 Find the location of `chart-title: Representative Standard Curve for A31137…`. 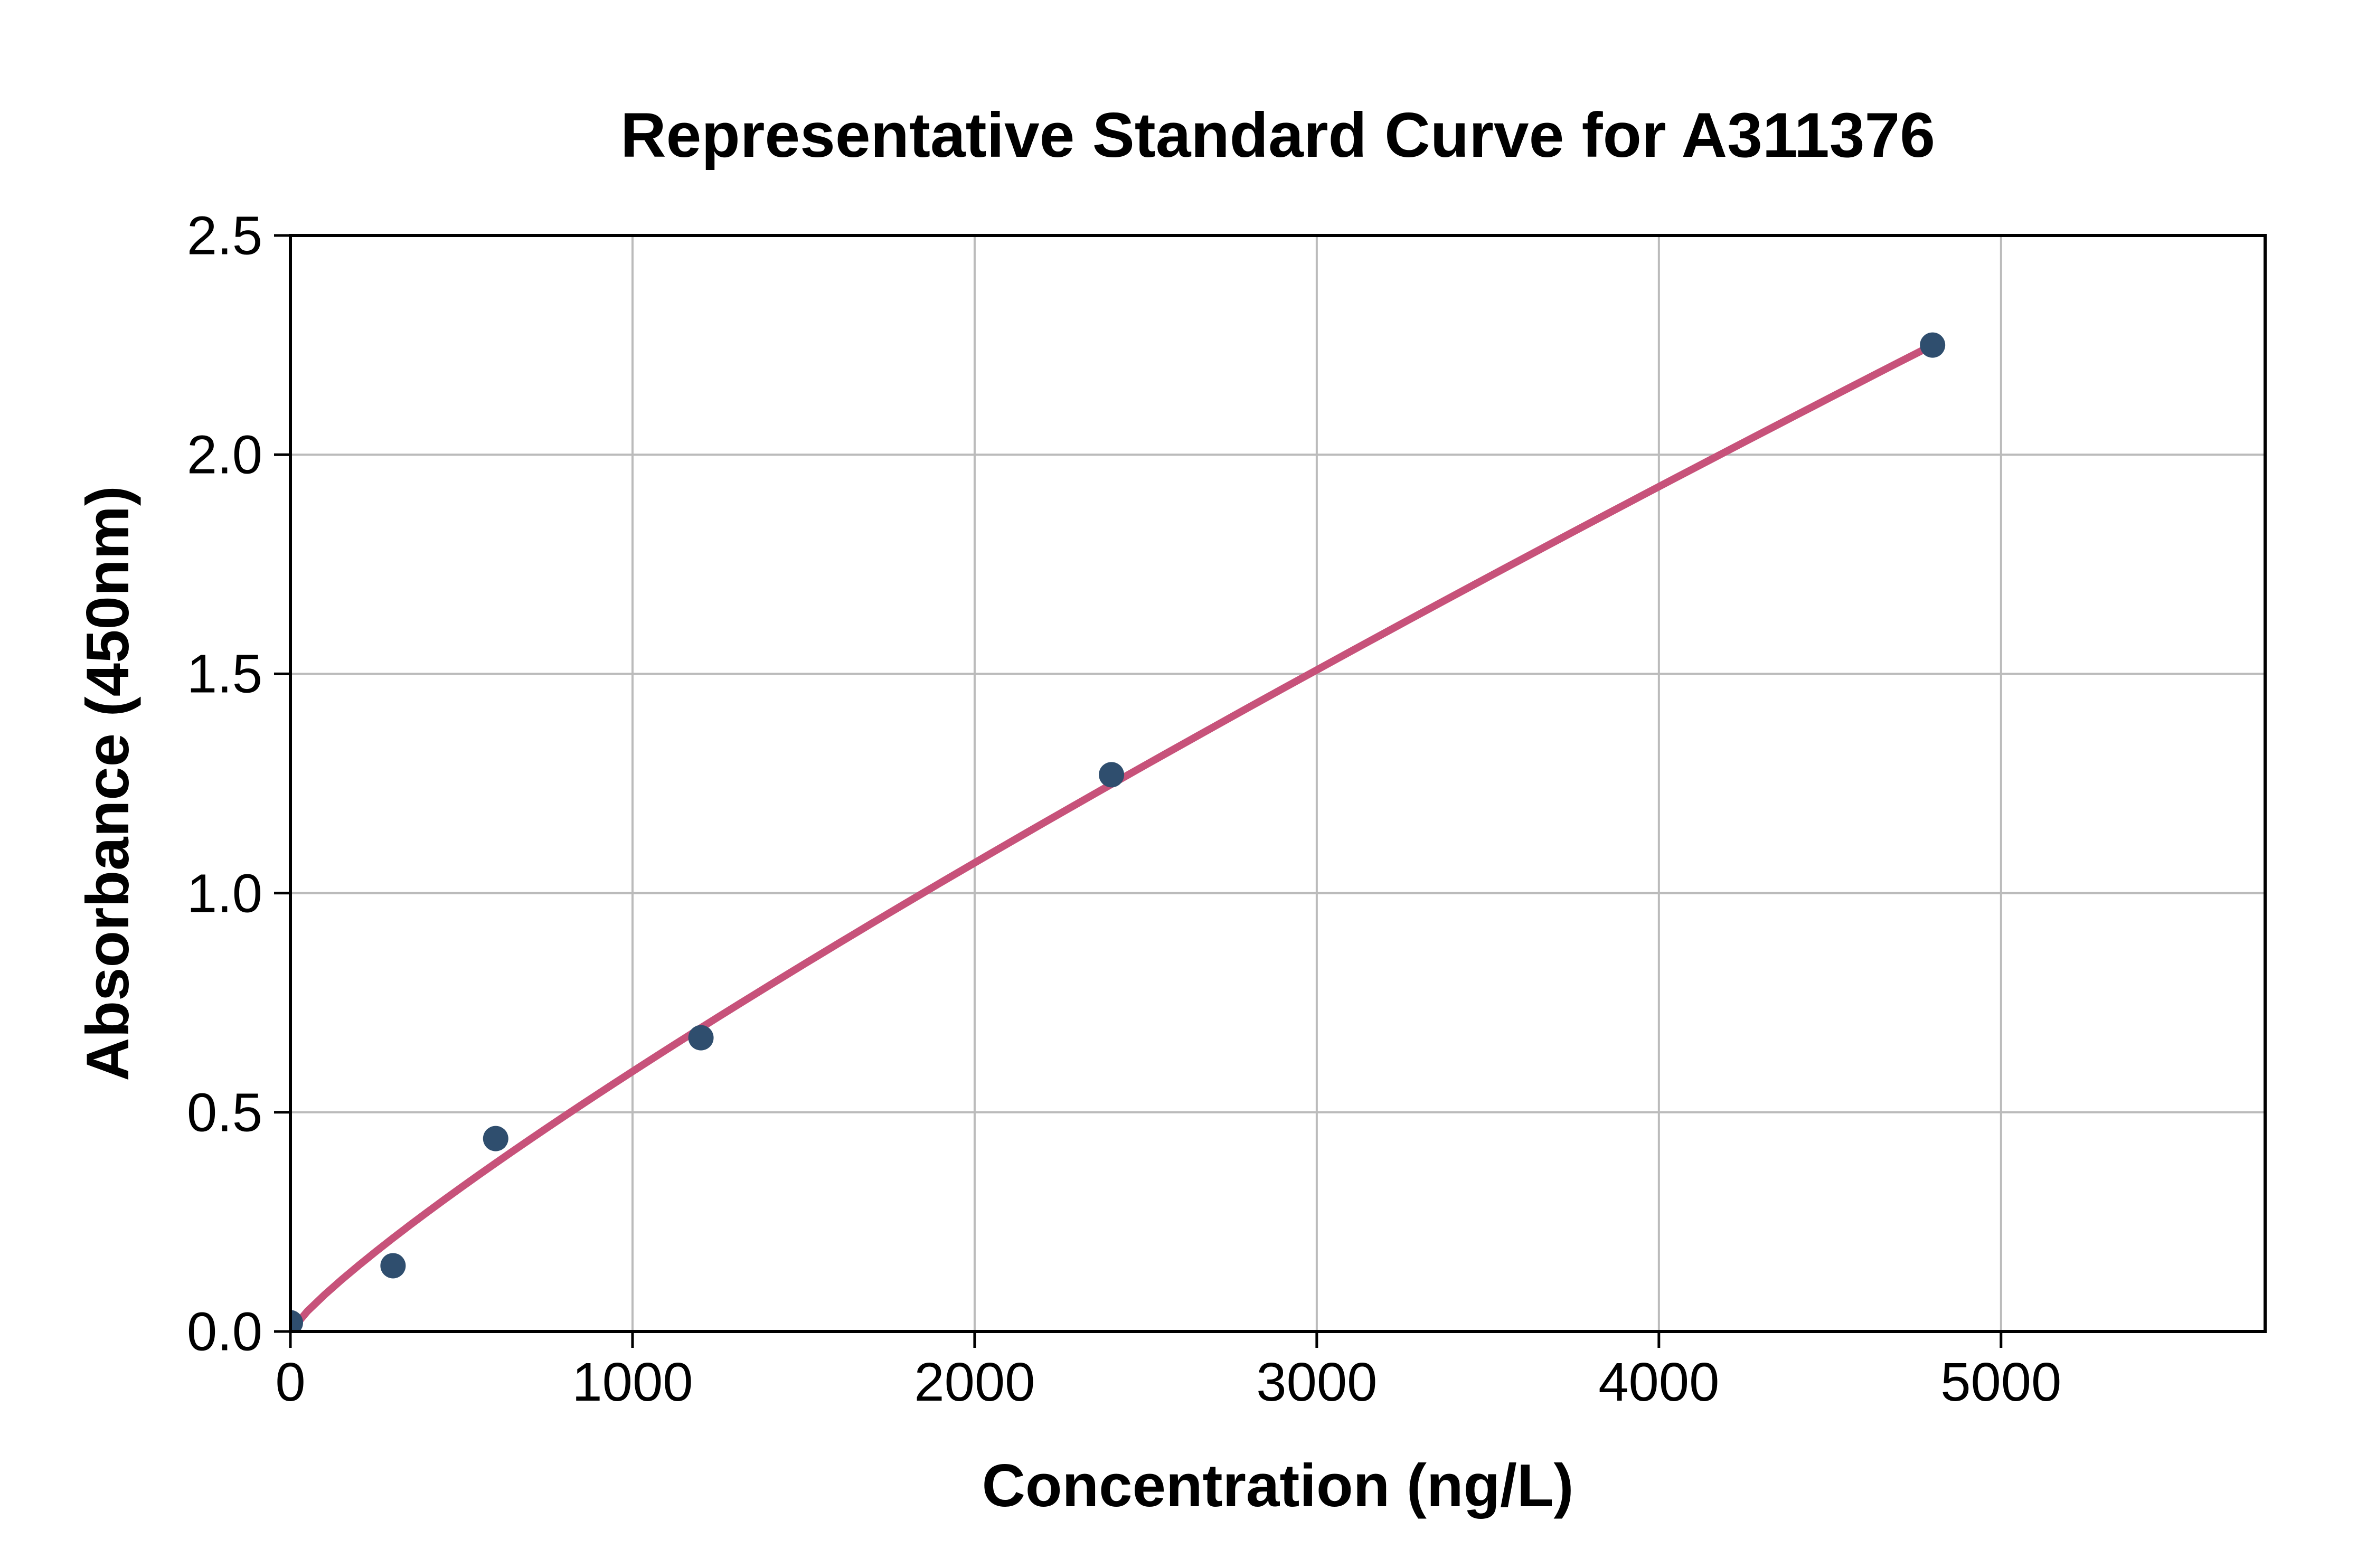

chart-title: Representative Standard Curve for A31137… is located at coordinates (1278, 135).